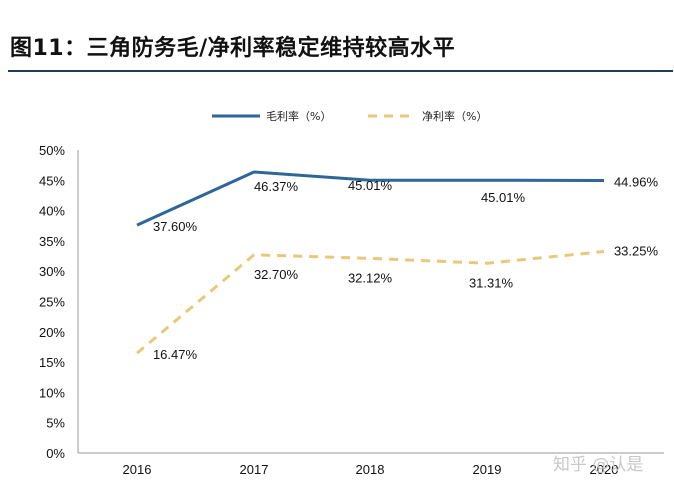  I want to click on x-axis-ticks: 2016 2017 2018 2019 2020, so click(371, 469).